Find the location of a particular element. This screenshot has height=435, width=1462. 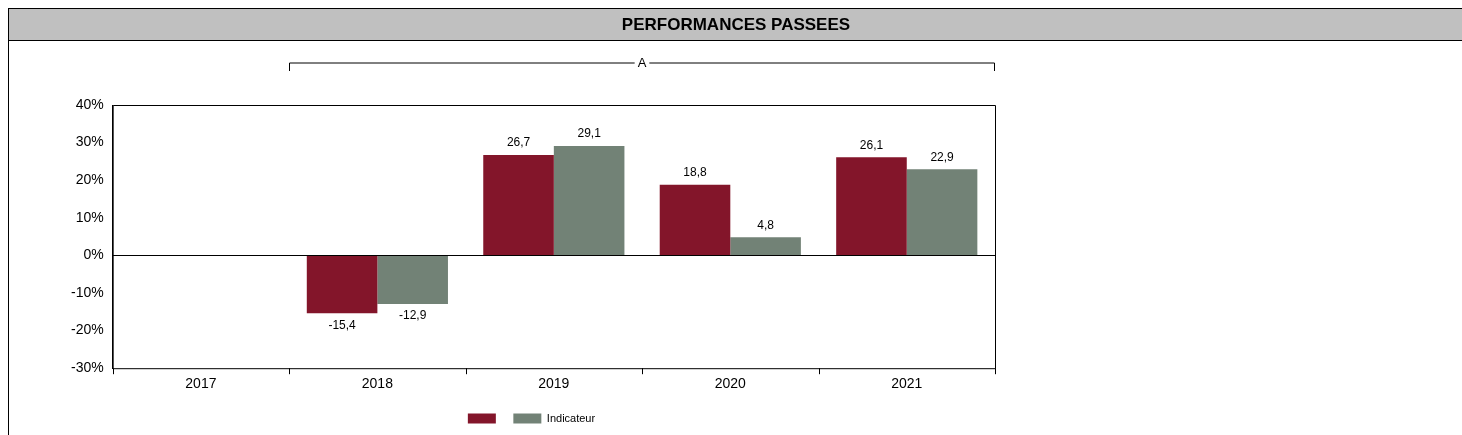

x-tick-label: 2019 is located at coordinates (554, 383).